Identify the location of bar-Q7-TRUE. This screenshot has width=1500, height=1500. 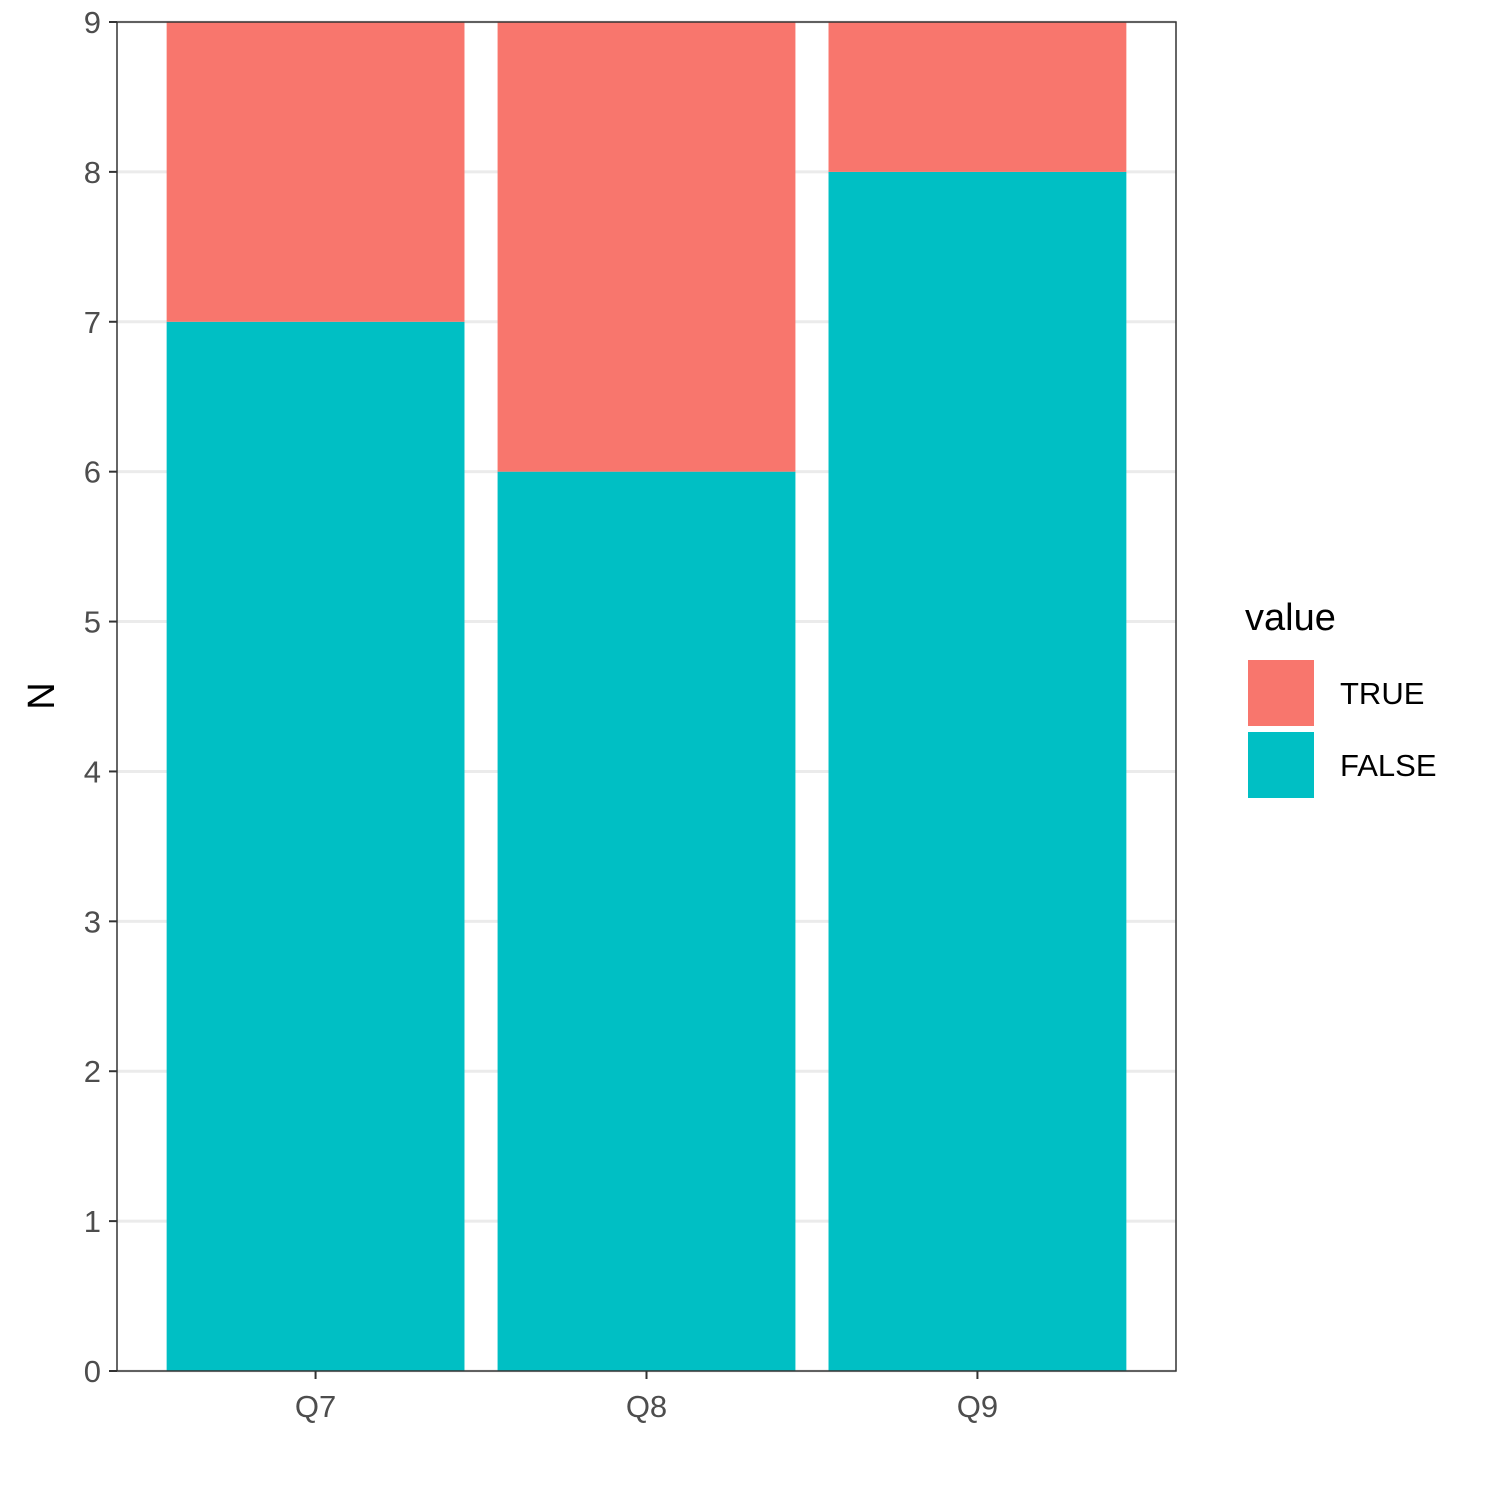
(315, 172).